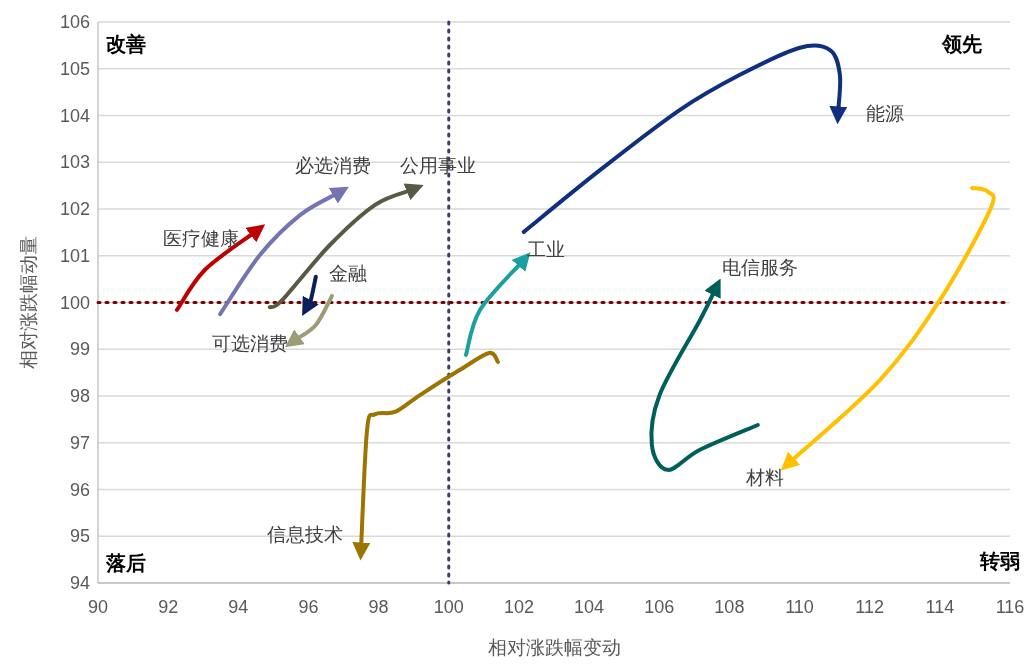 The image size is (1027, 664). What do you see at coordinates (79, 396) in the screenshot?
I see `y-tick-label: 98` at bounding box center [79, 396].